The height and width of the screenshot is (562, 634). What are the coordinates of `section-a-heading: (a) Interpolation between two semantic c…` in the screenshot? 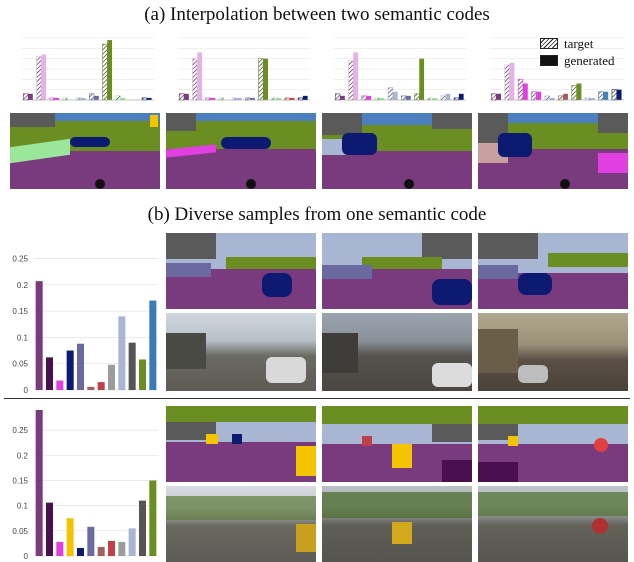 It's located at (317, 14).